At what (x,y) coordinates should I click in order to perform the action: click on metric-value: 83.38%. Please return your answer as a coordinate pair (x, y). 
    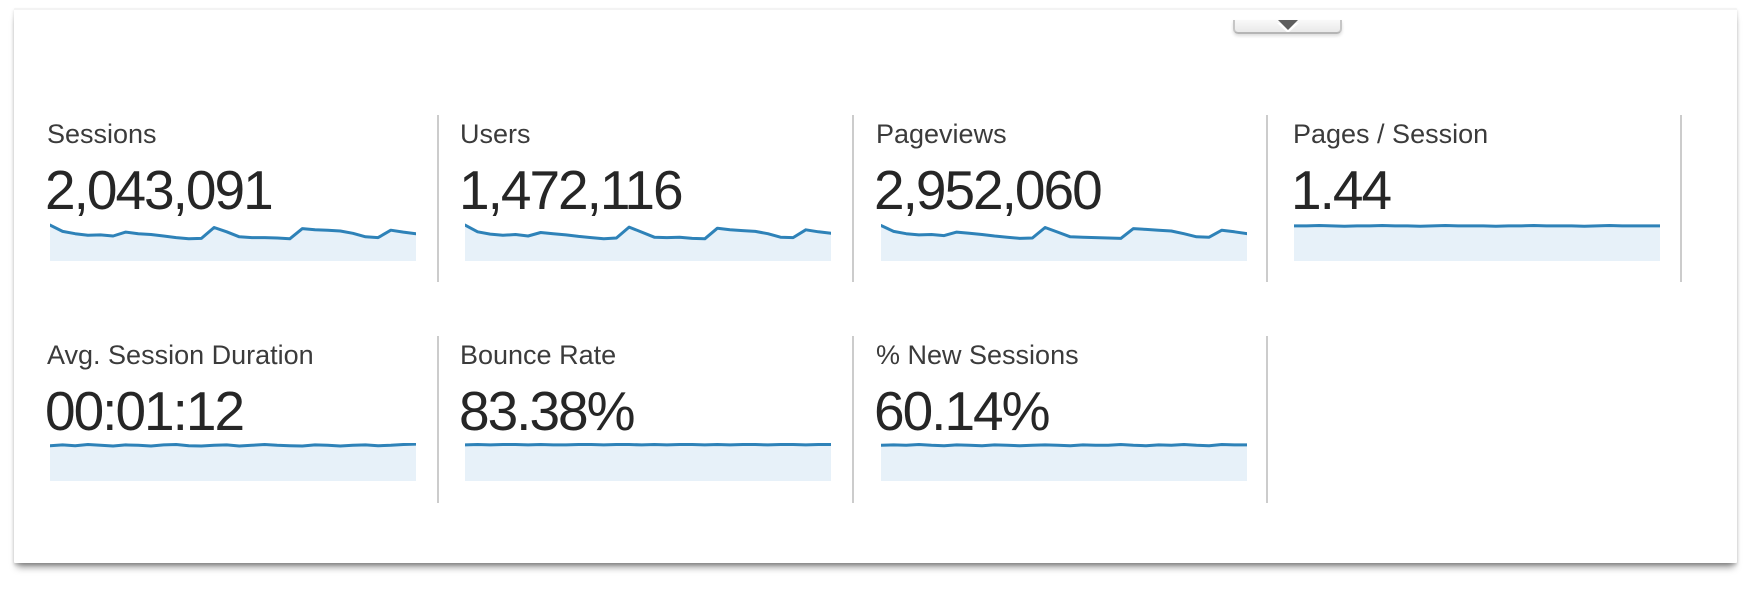
    Looking at the image, I should click on (547, 411).